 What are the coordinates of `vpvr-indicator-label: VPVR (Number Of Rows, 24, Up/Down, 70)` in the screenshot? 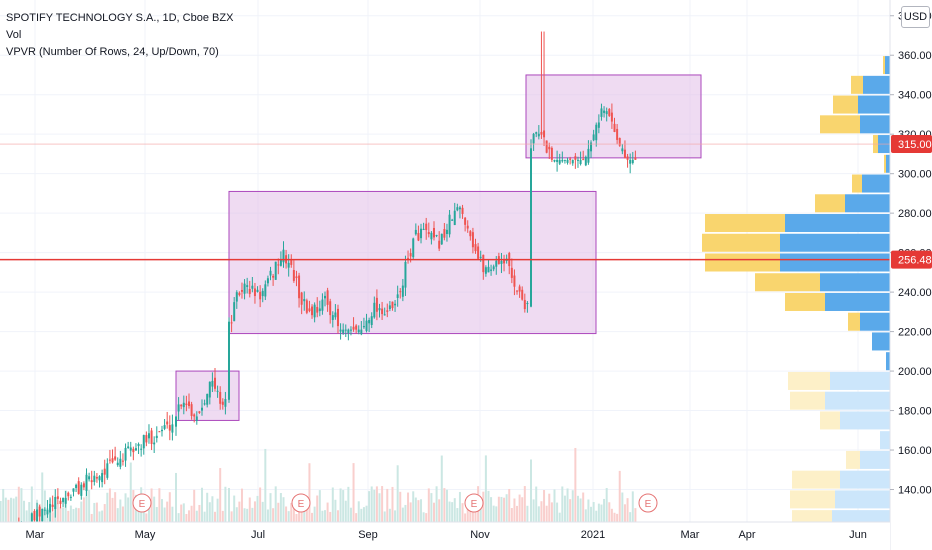 It's located at (112, 52).